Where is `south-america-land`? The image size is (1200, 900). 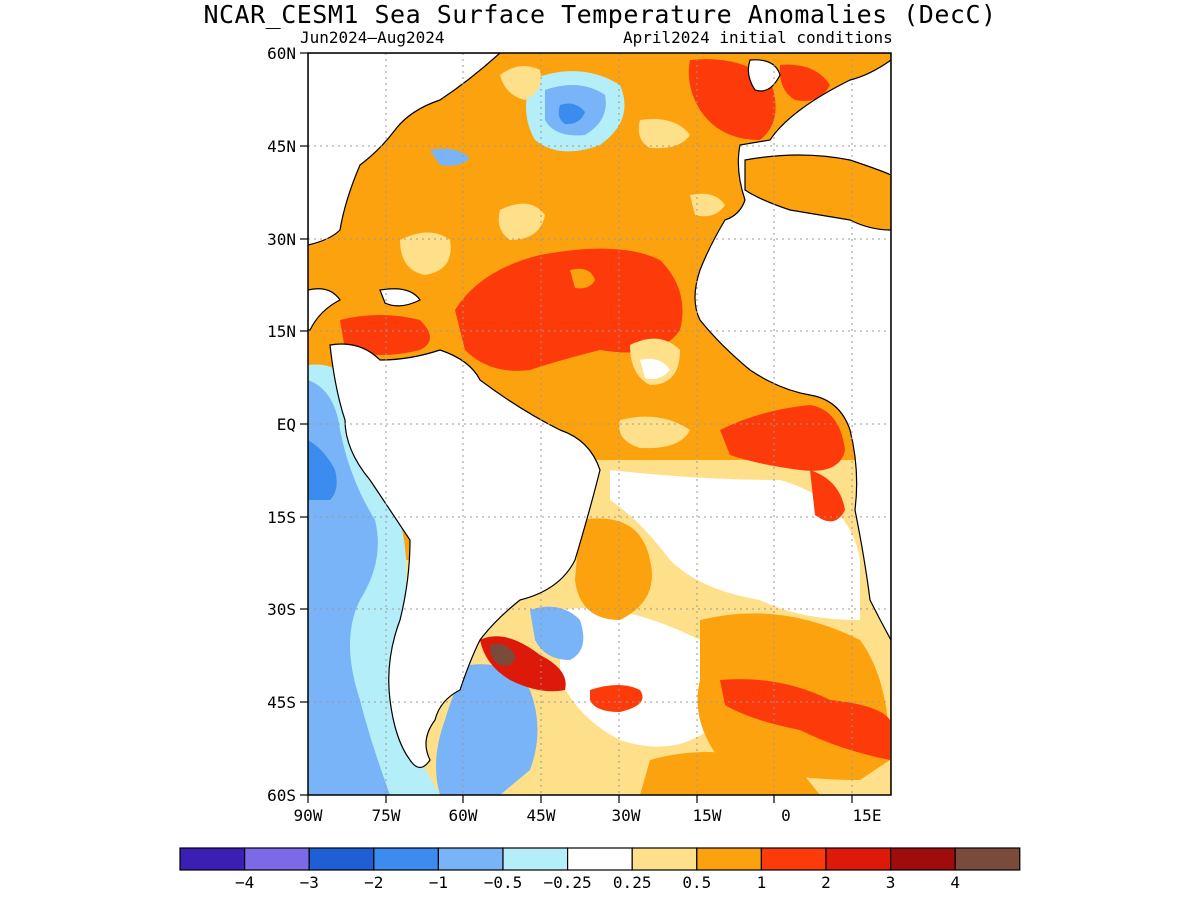
south-america-land is located at coordinates (465, 556).